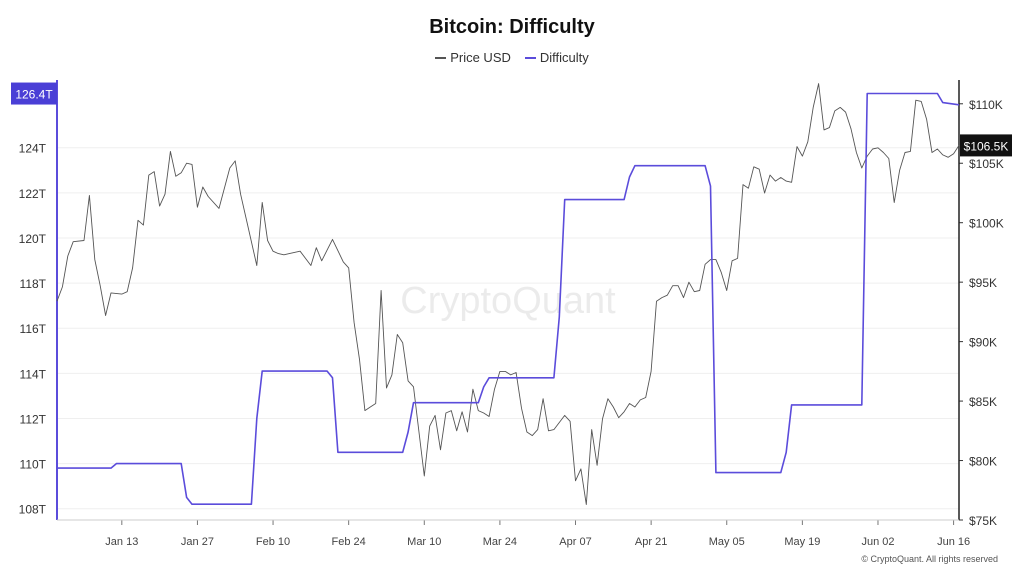 Image resolution: width=1024 pixels, height=576 pixels. I want to click on x-tick-label: May 05, so click(727, 542).